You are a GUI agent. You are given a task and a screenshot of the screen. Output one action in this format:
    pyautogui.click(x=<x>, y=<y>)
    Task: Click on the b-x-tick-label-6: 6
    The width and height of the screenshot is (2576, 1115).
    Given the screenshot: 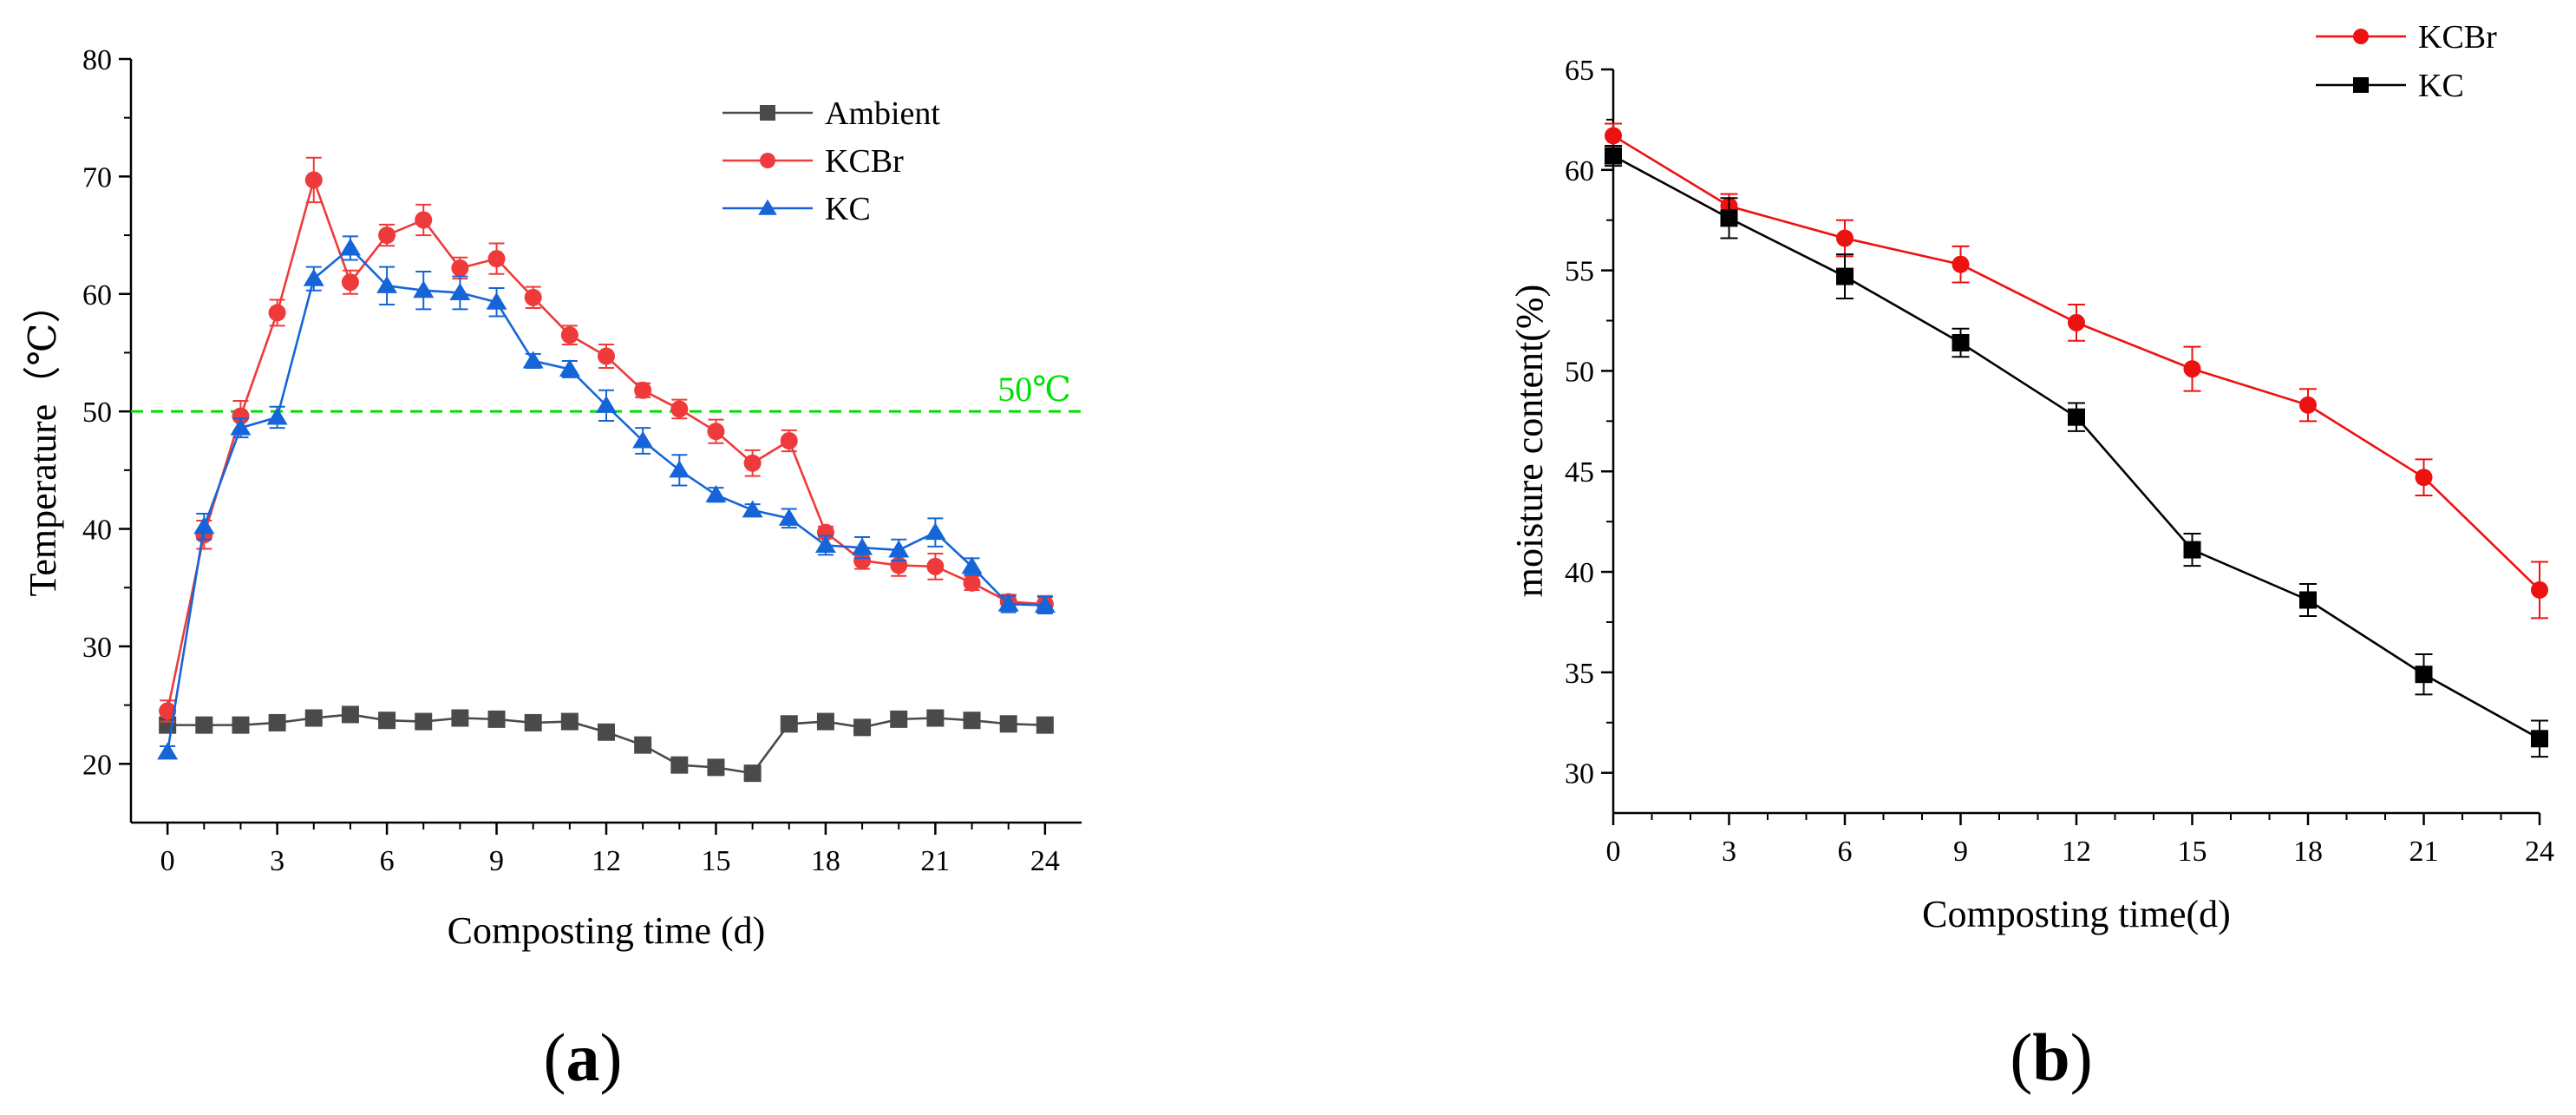 What is the action you would take?
    pyautogui.click(x=1845, y=852)
    